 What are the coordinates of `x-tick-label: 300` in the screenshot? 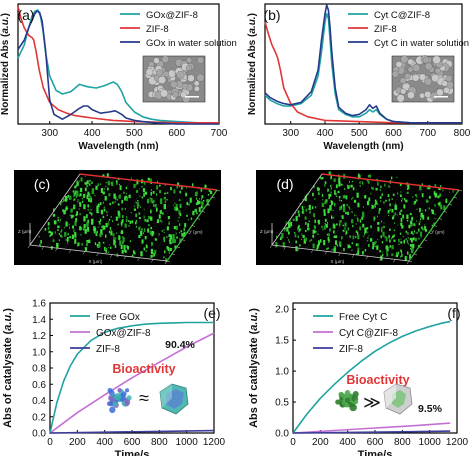 It's located at (290, 133).